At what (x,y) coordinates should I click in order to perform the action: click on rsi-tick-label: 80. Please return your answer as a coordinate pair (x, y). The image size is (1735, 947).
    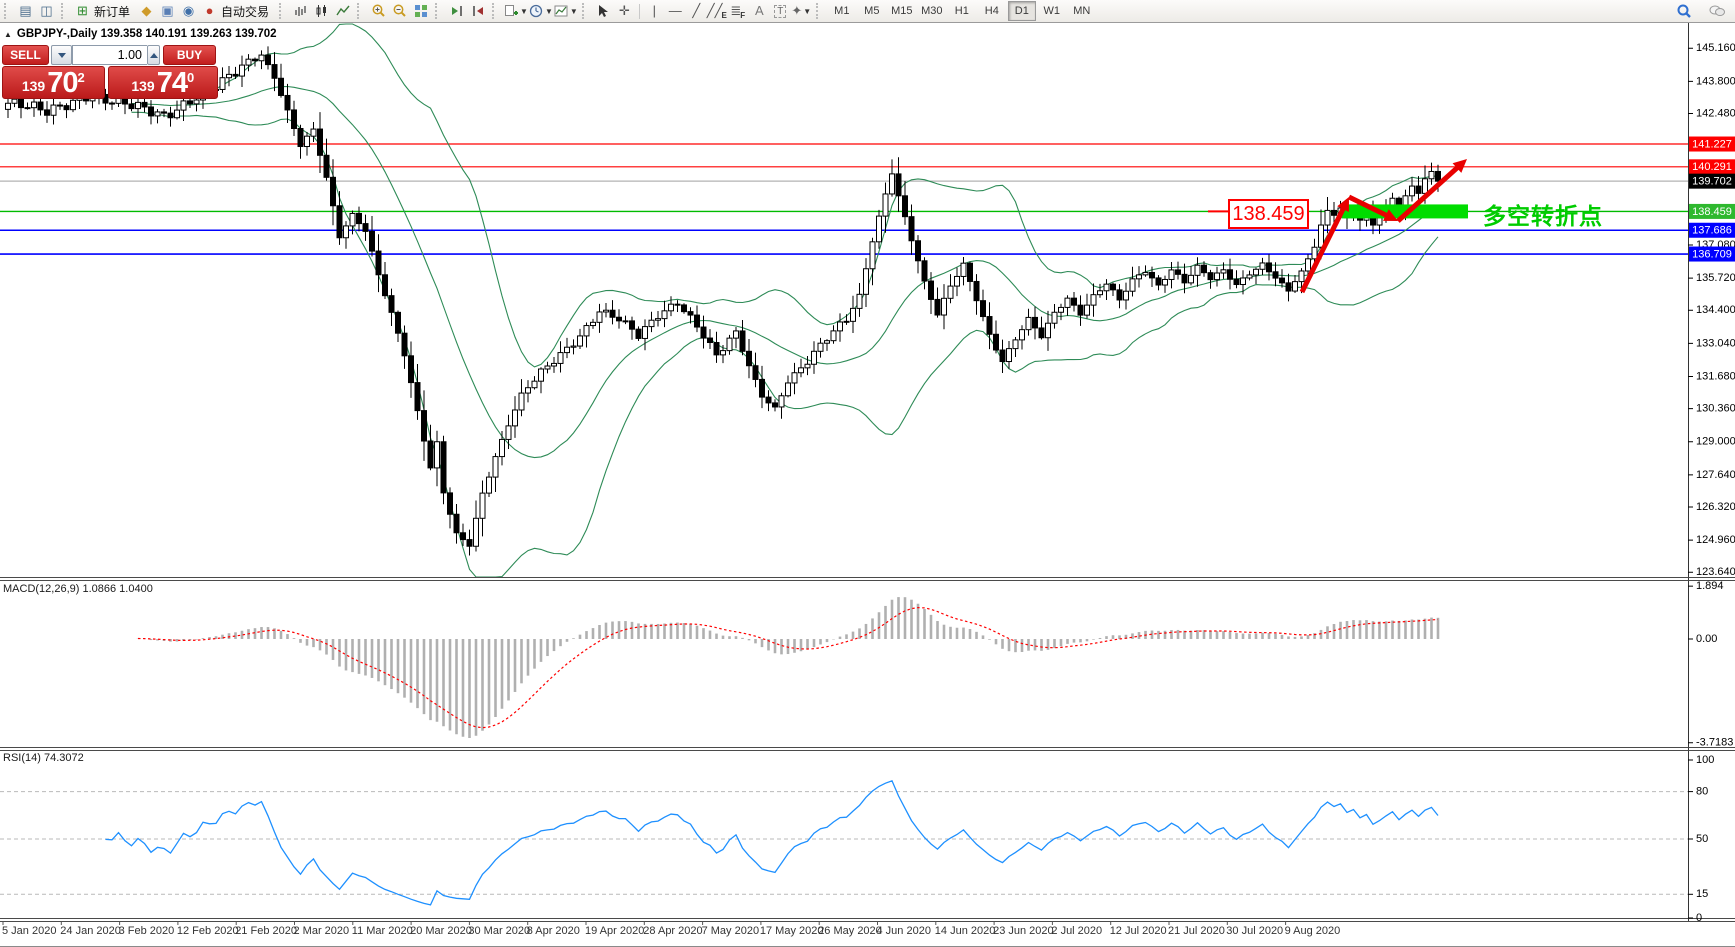
    Looking at the image, I should click on (1702, 792).